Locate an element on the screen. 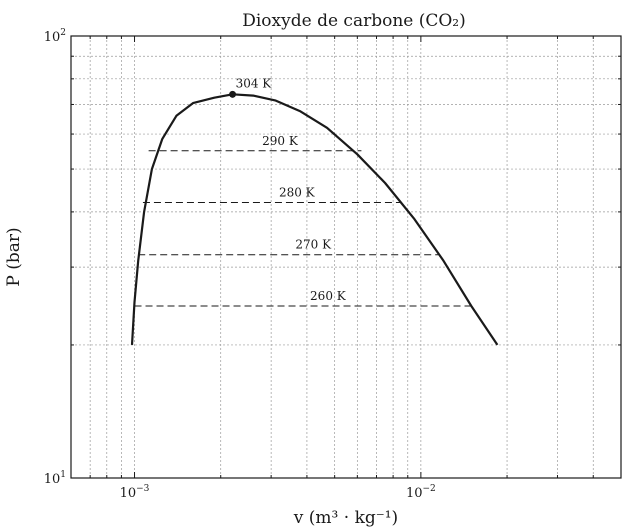 The height and width of the screenshot is (530, 624). y-tick-label: 10² is located at coordinates (55, 36).